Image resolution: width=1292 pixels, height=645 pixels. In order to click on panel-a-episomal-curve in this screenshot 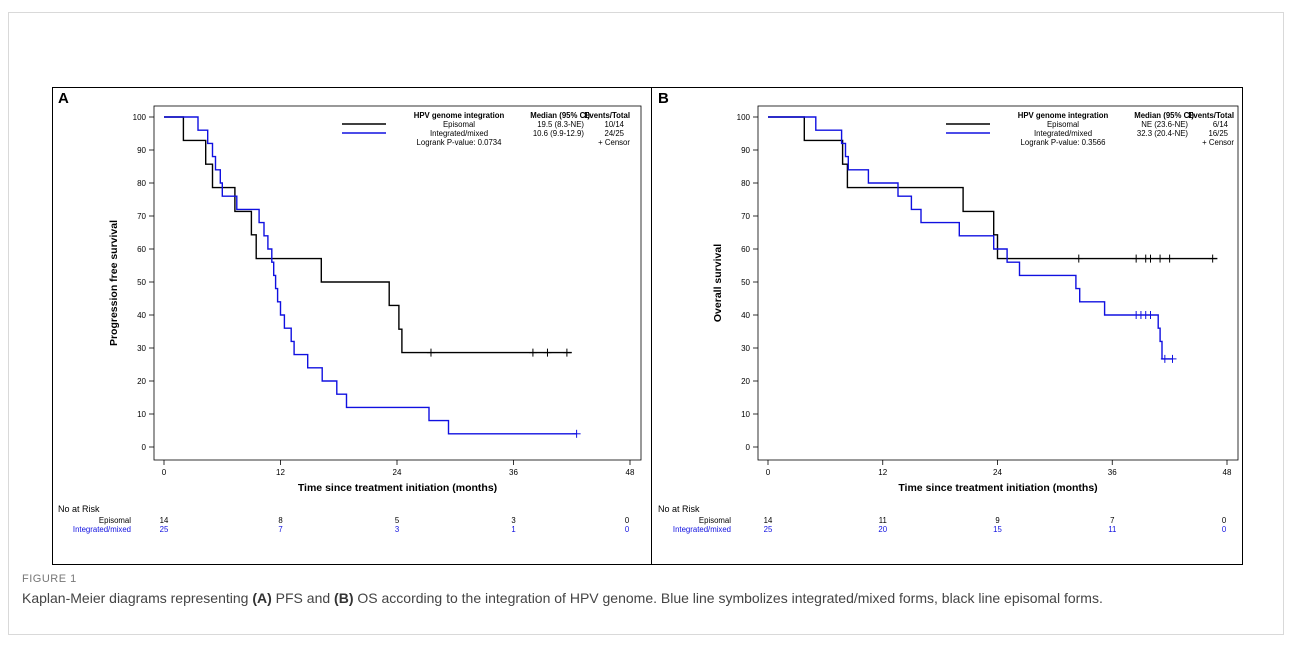, I will do `click(368, 235)`.